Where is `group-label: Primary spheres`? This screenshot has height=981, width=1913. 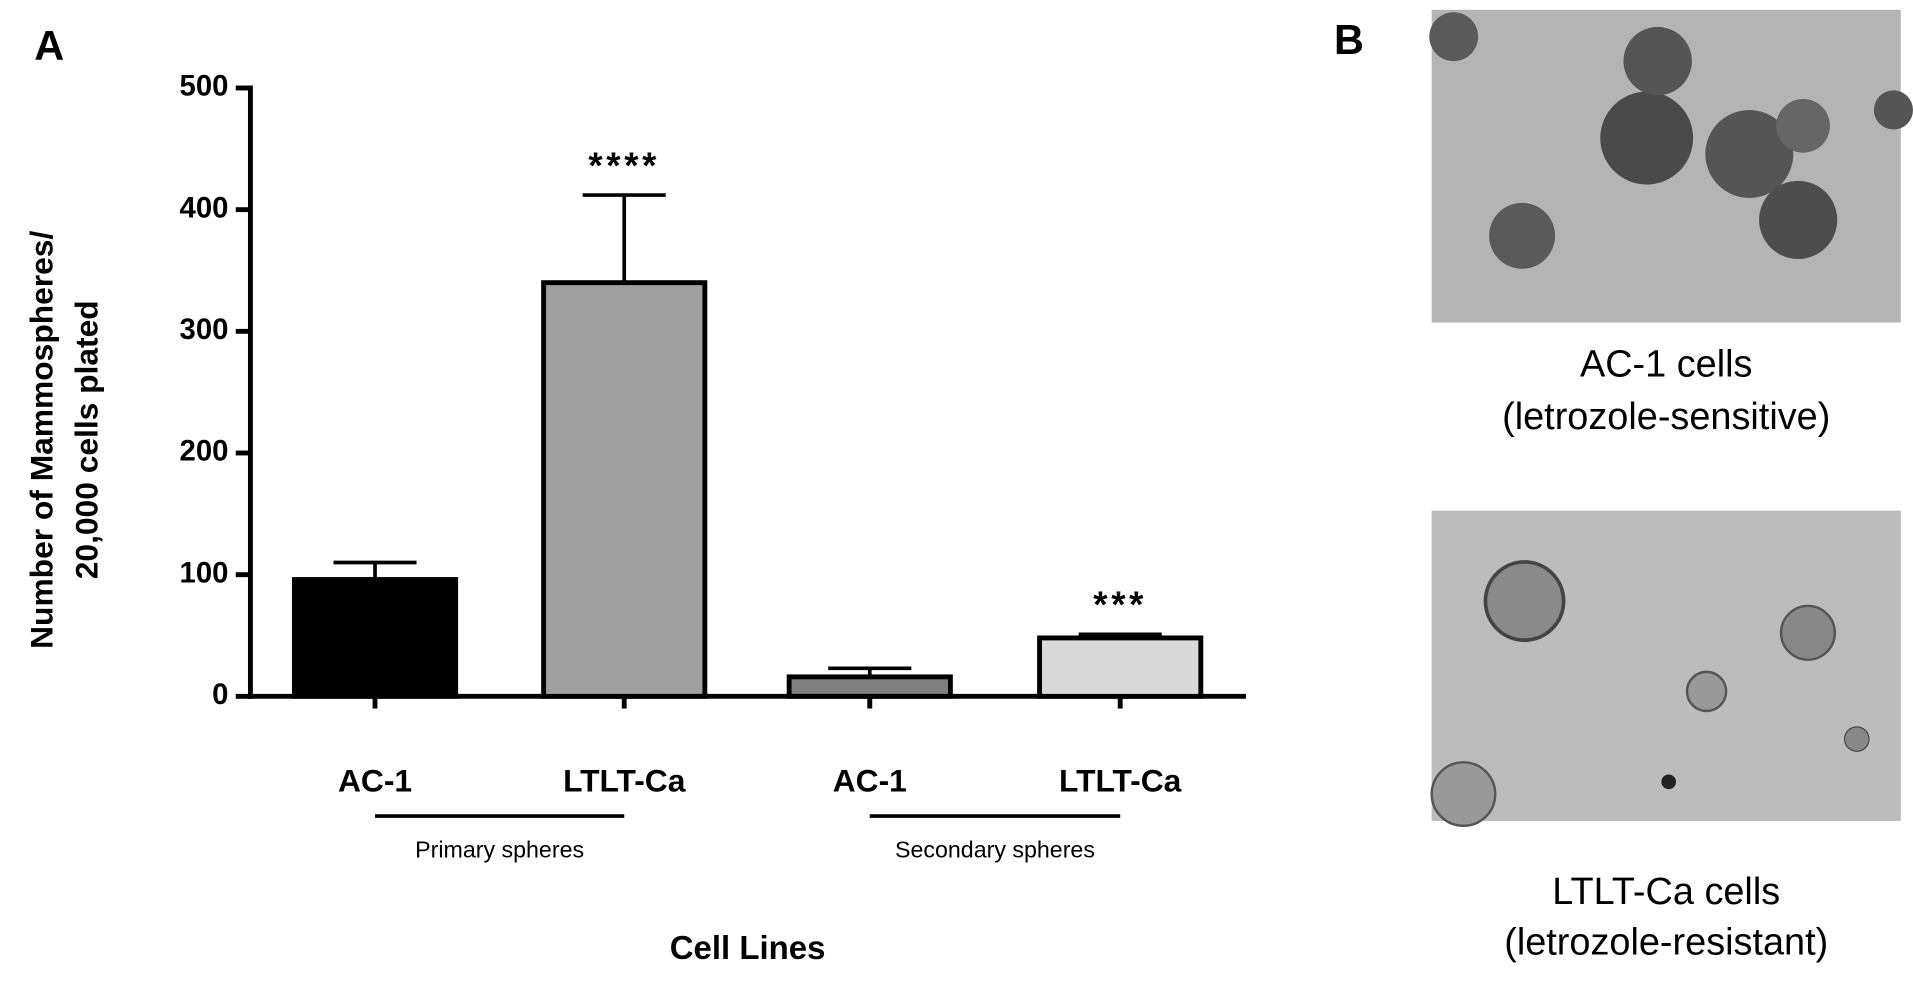 group-label: Primary spheres is located at coordinates (499, 850).